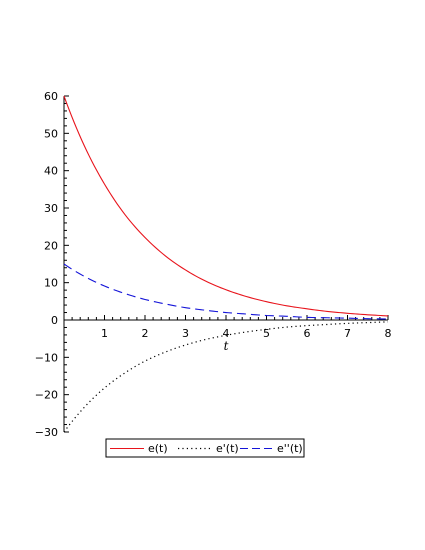 The image size is (425, 550). I want to click on x-tick-label: 3, so click(185, 333).